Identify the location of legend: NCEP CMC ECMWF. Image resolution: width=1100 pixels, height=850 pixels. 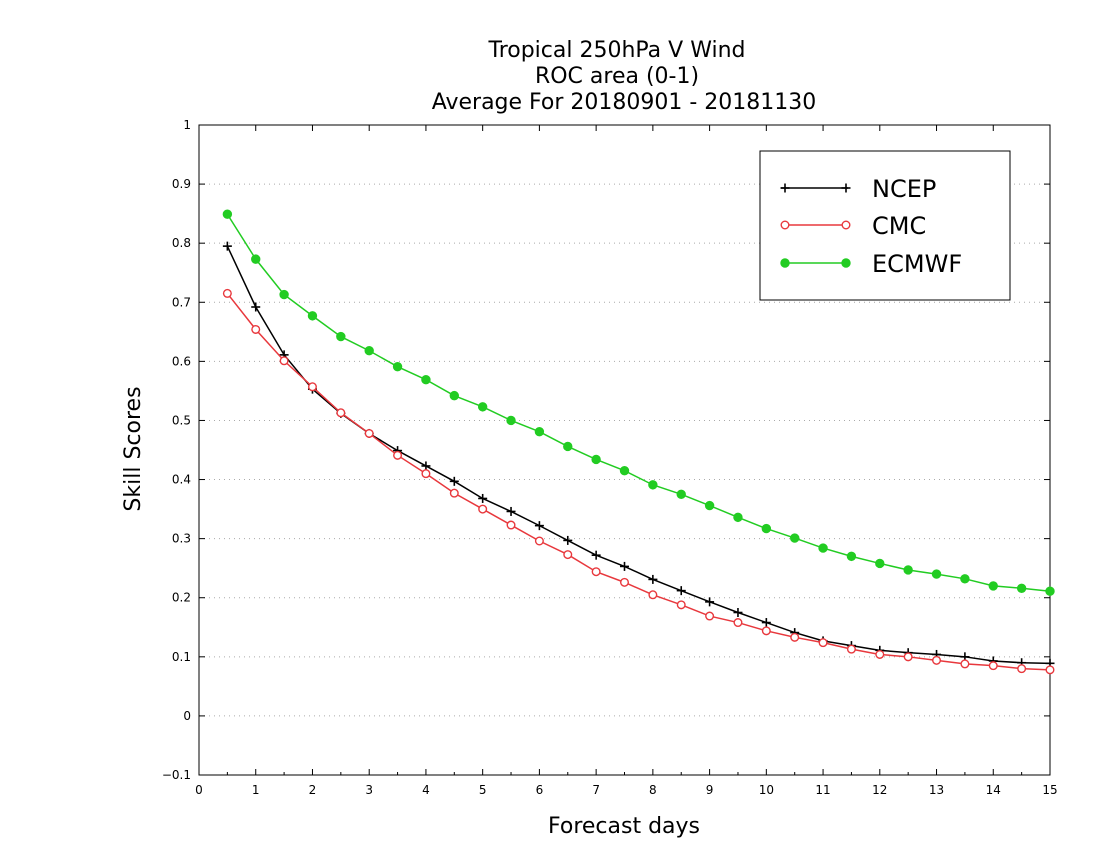
(885, 225).